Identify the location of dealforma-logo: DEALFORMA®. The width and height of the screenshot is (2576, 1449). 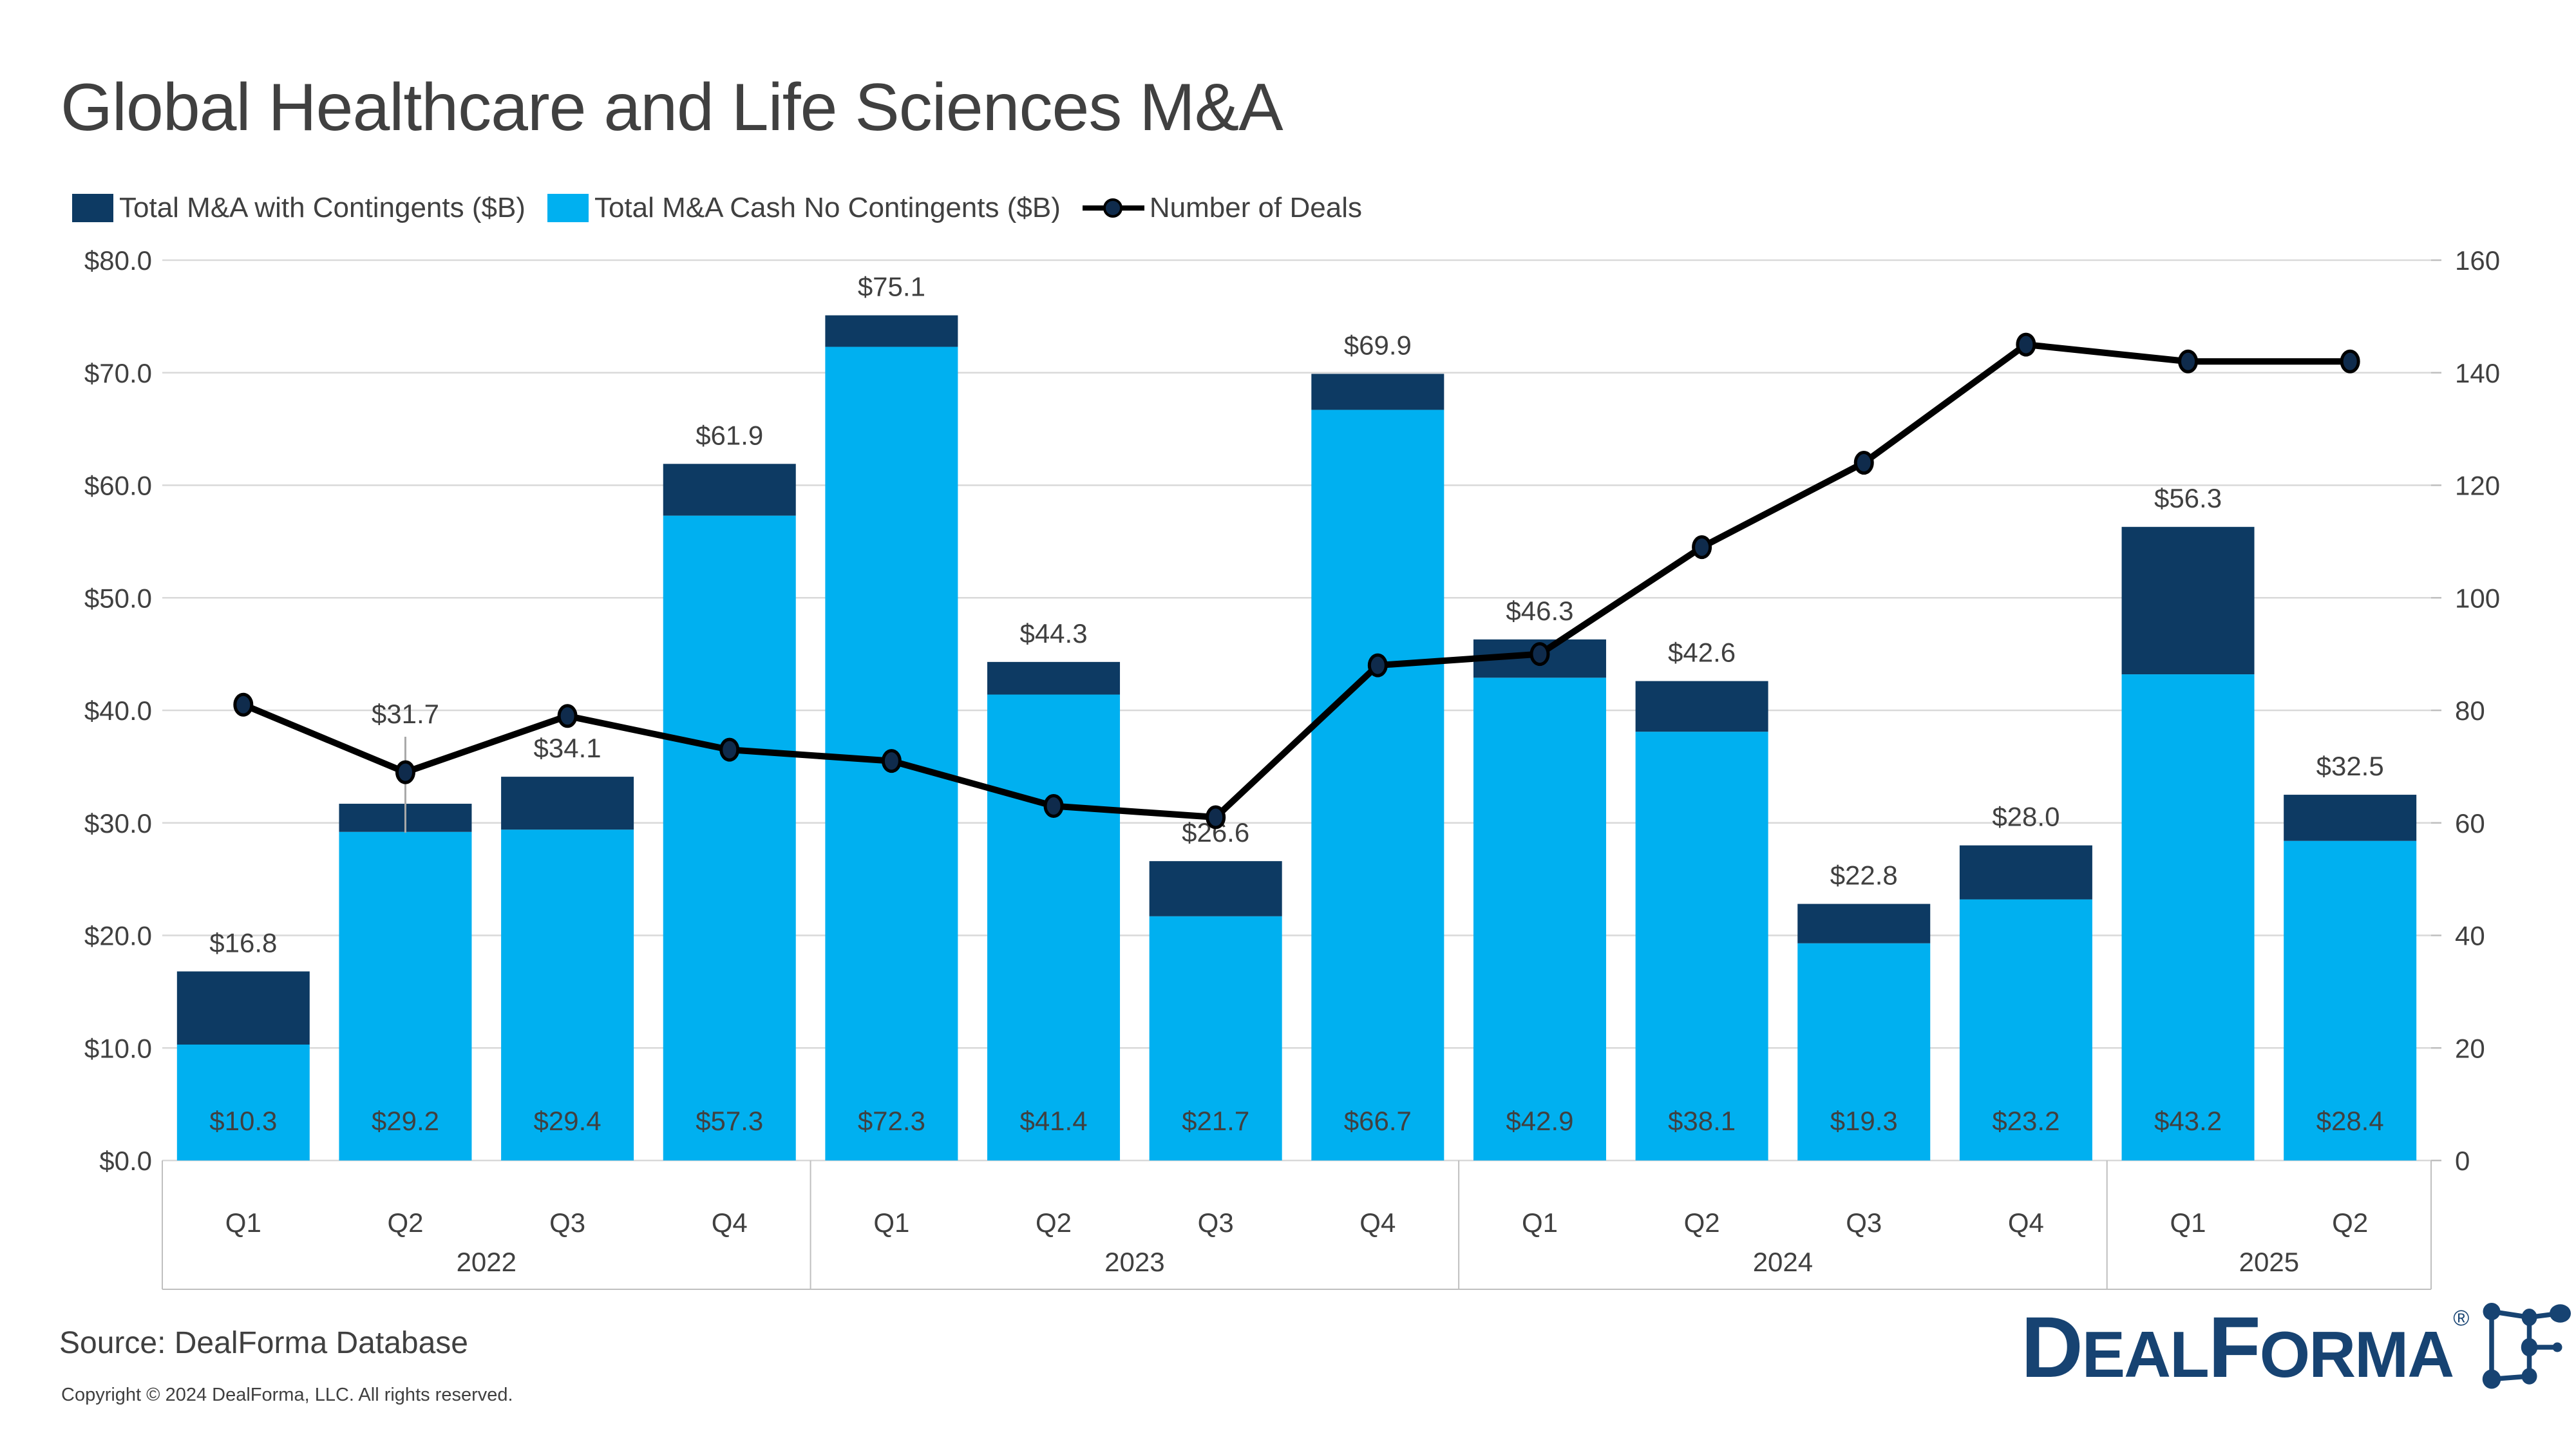
(2296, 1348).